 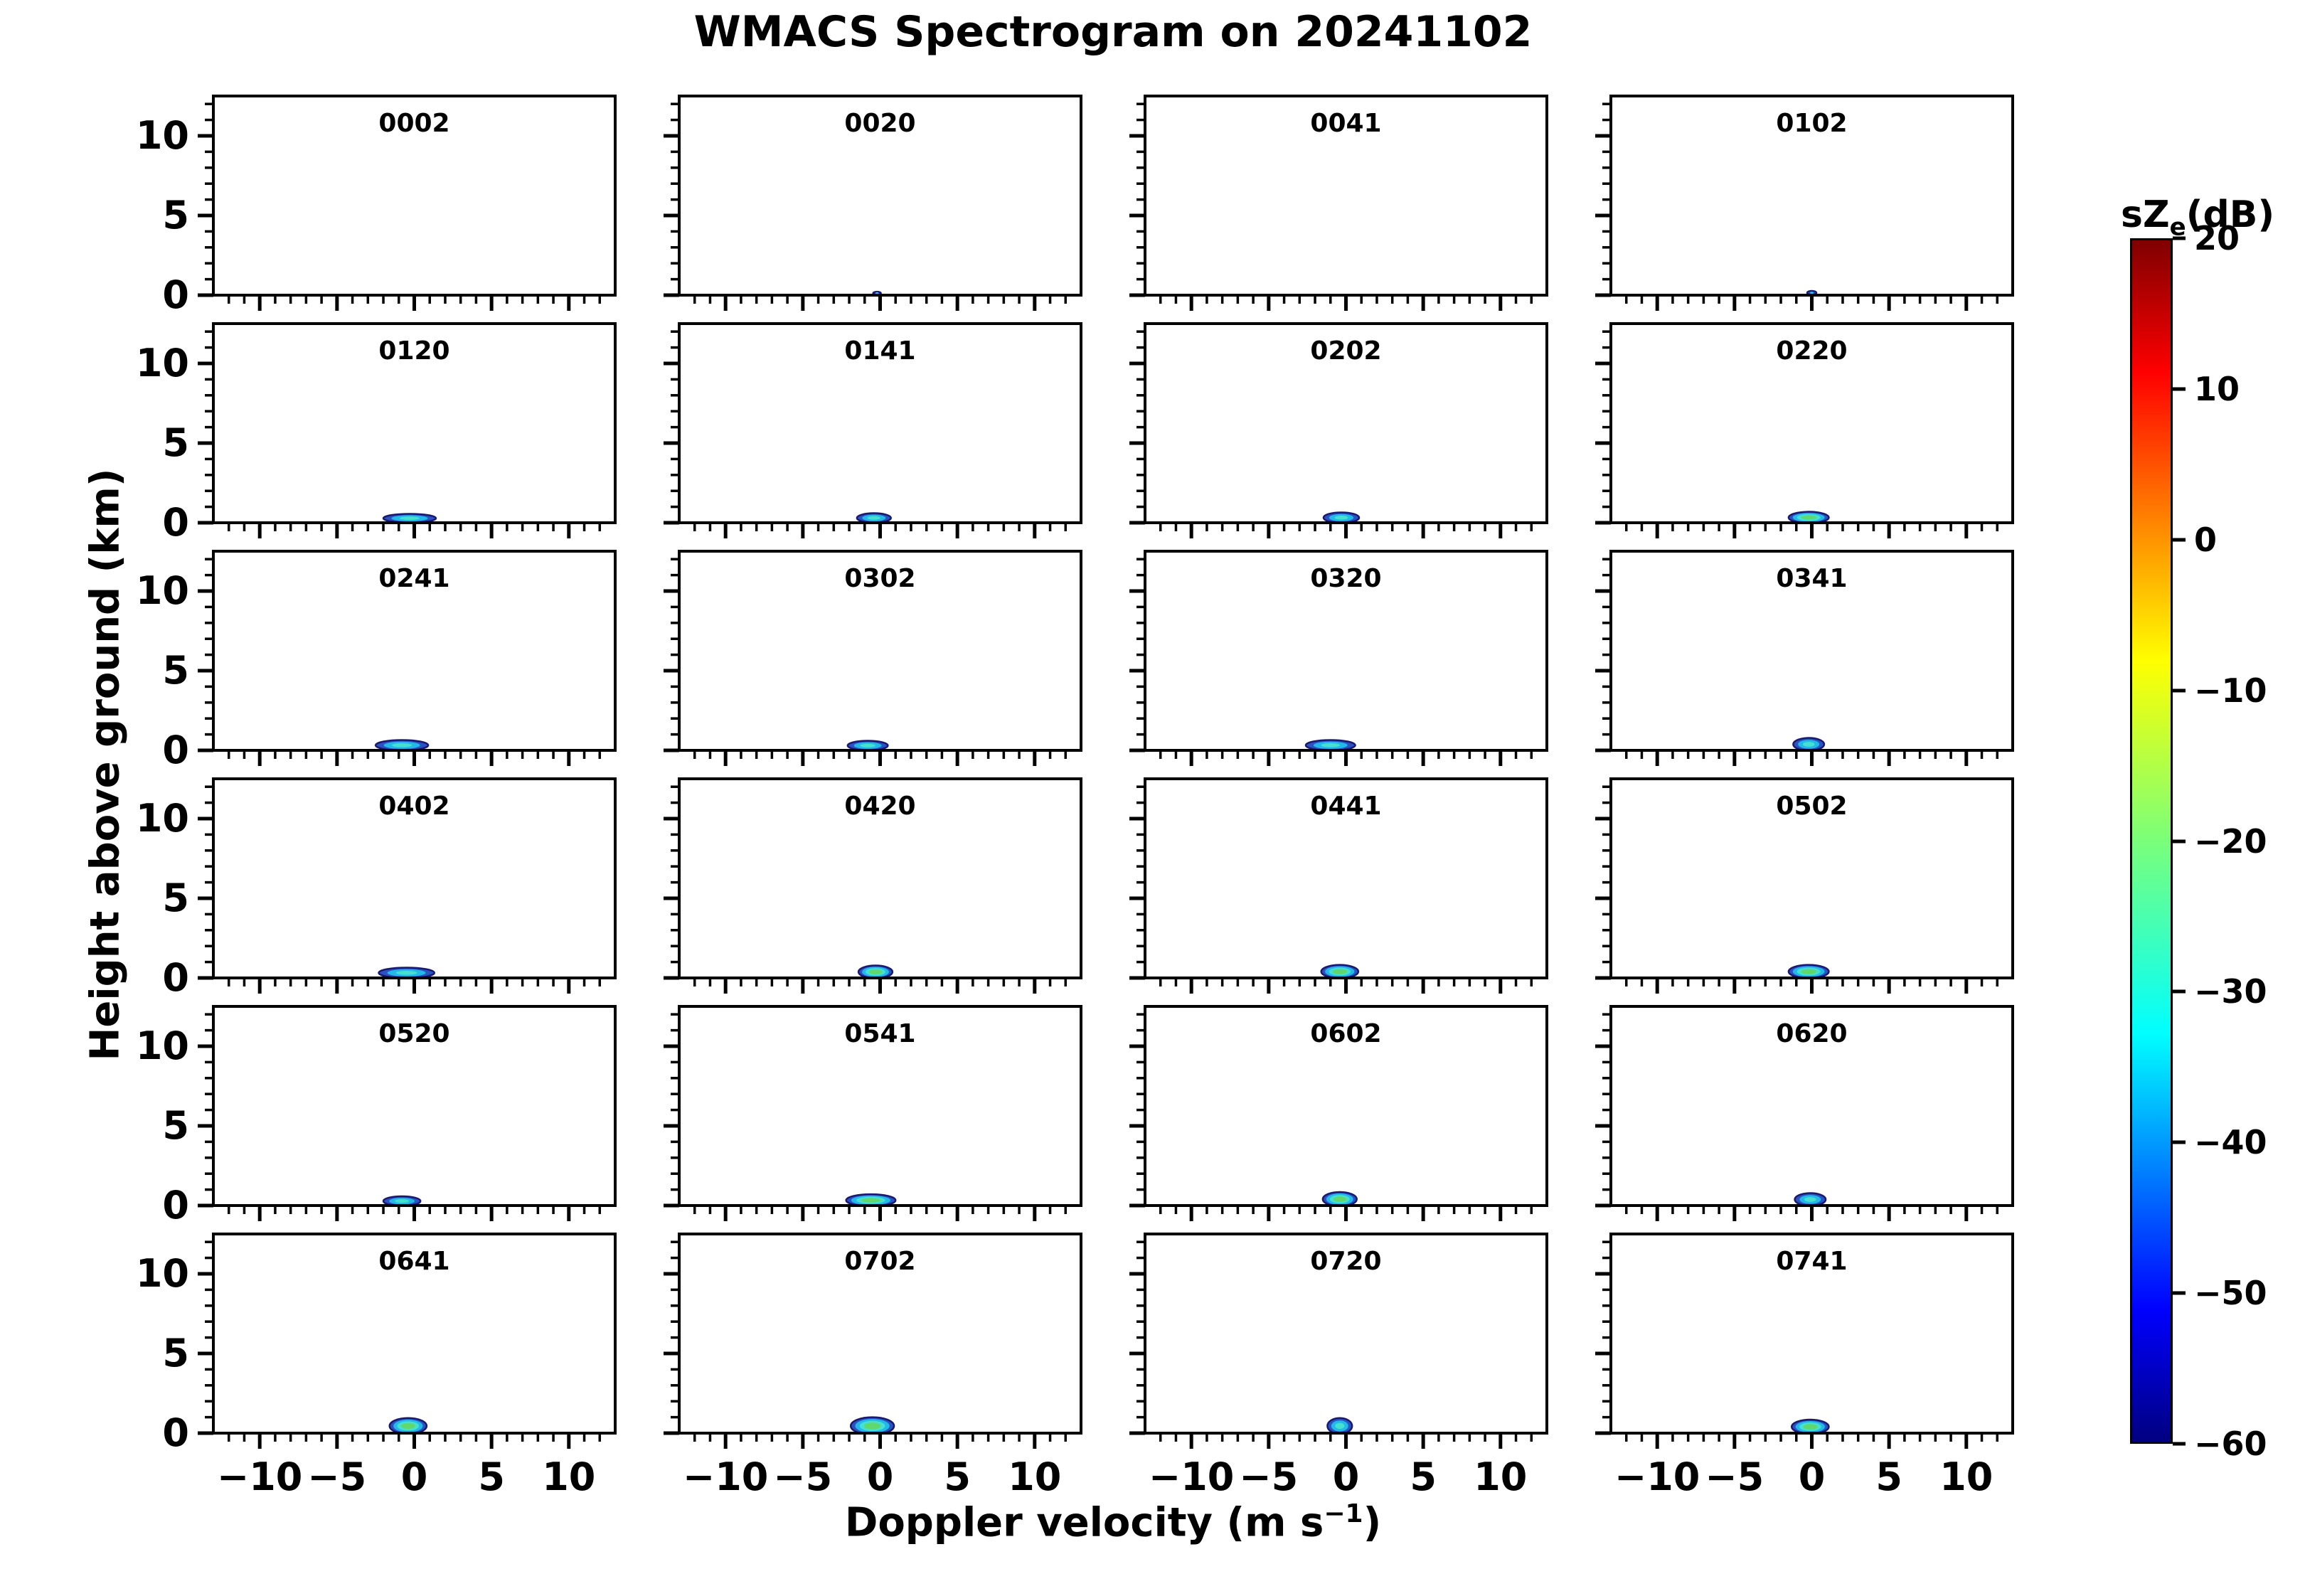 What do you see at coordinates (376, 433) in the screenshot?
I see `subplot-0120: 0120 0 5 10` at bounding box center [376, 433].